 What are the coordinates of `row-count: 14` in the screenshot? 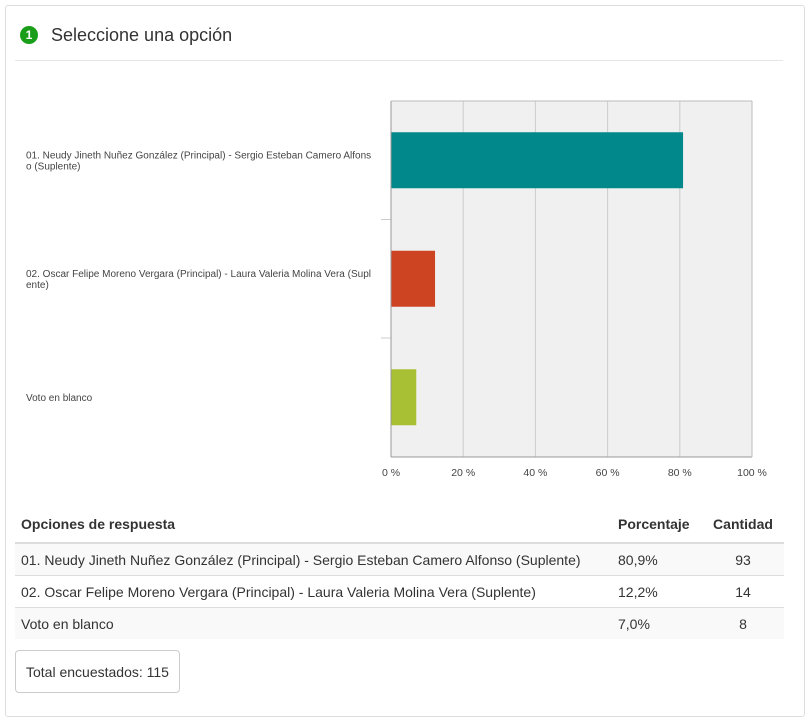 It's located at (743, 591).